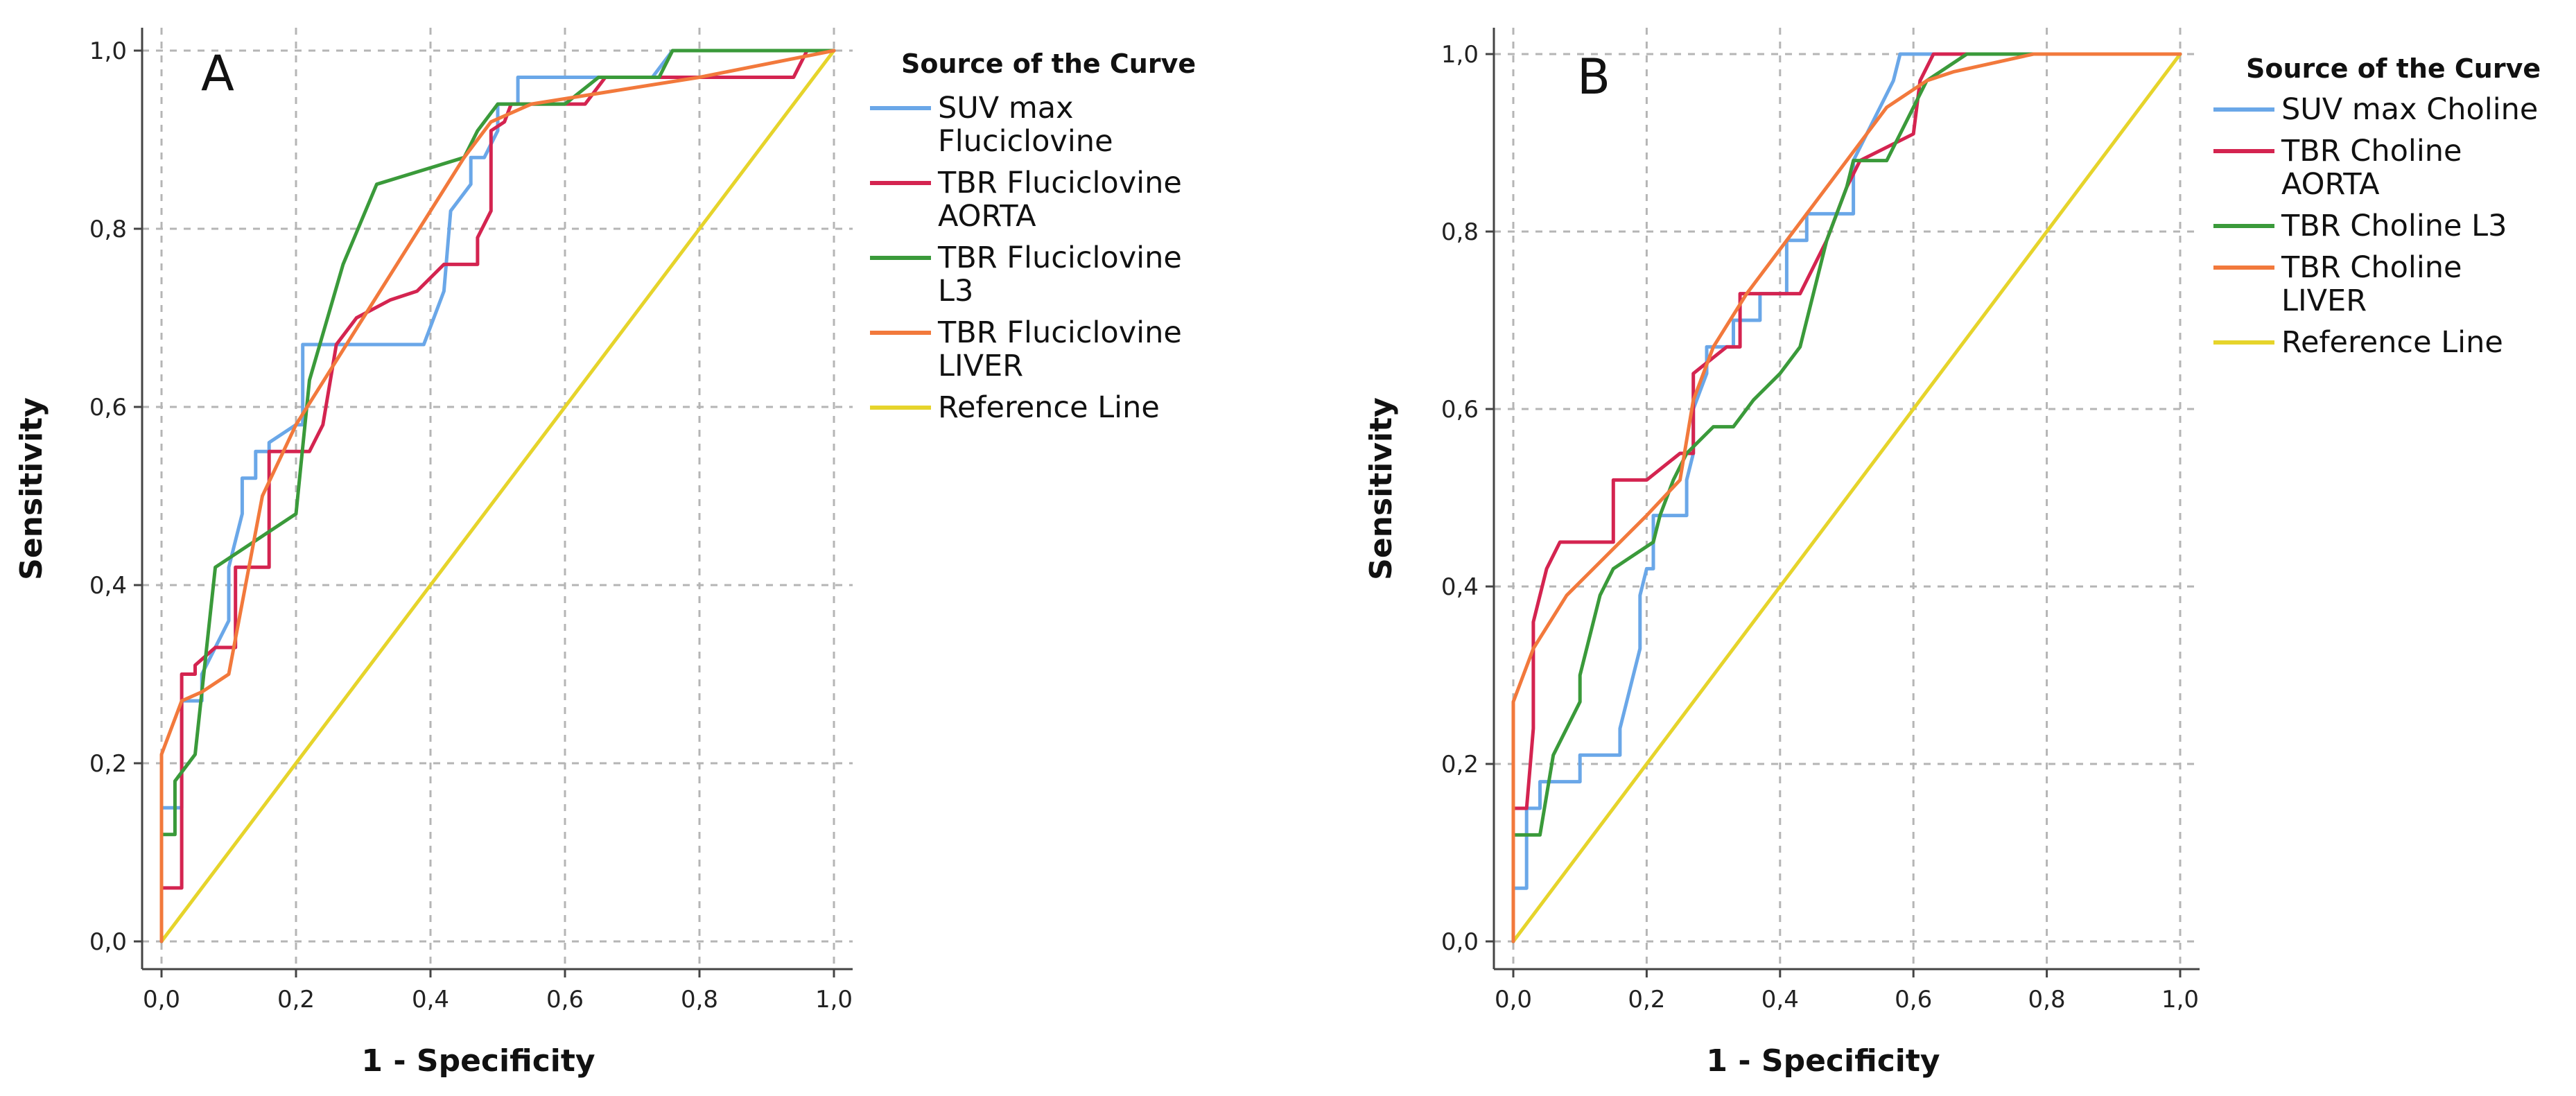 The image size is (2576, 1096). Describe the element at coordinates (955, 291) in the screenshot. I see `legend-label: L3` at that location.